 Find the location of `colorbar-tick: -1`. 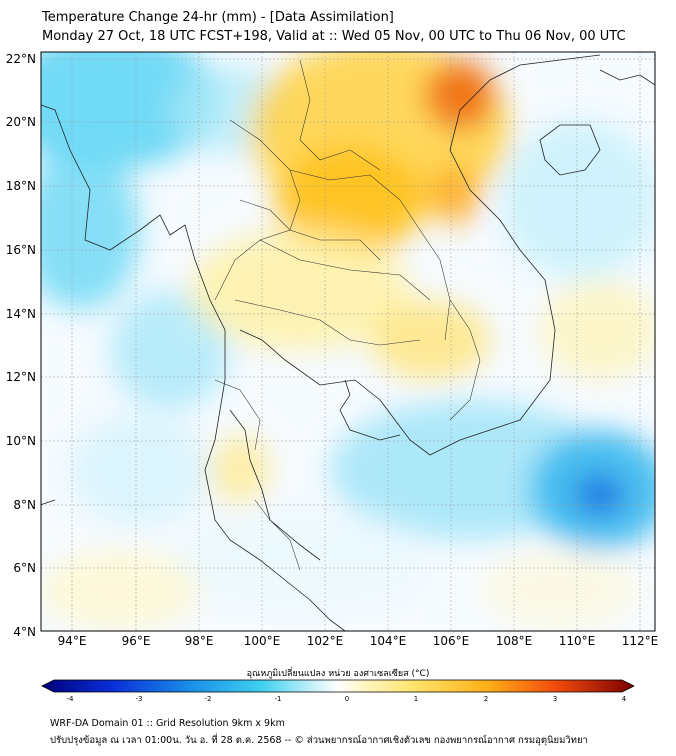

colorbar-tick: -1 is located at coordinates (278, 699).